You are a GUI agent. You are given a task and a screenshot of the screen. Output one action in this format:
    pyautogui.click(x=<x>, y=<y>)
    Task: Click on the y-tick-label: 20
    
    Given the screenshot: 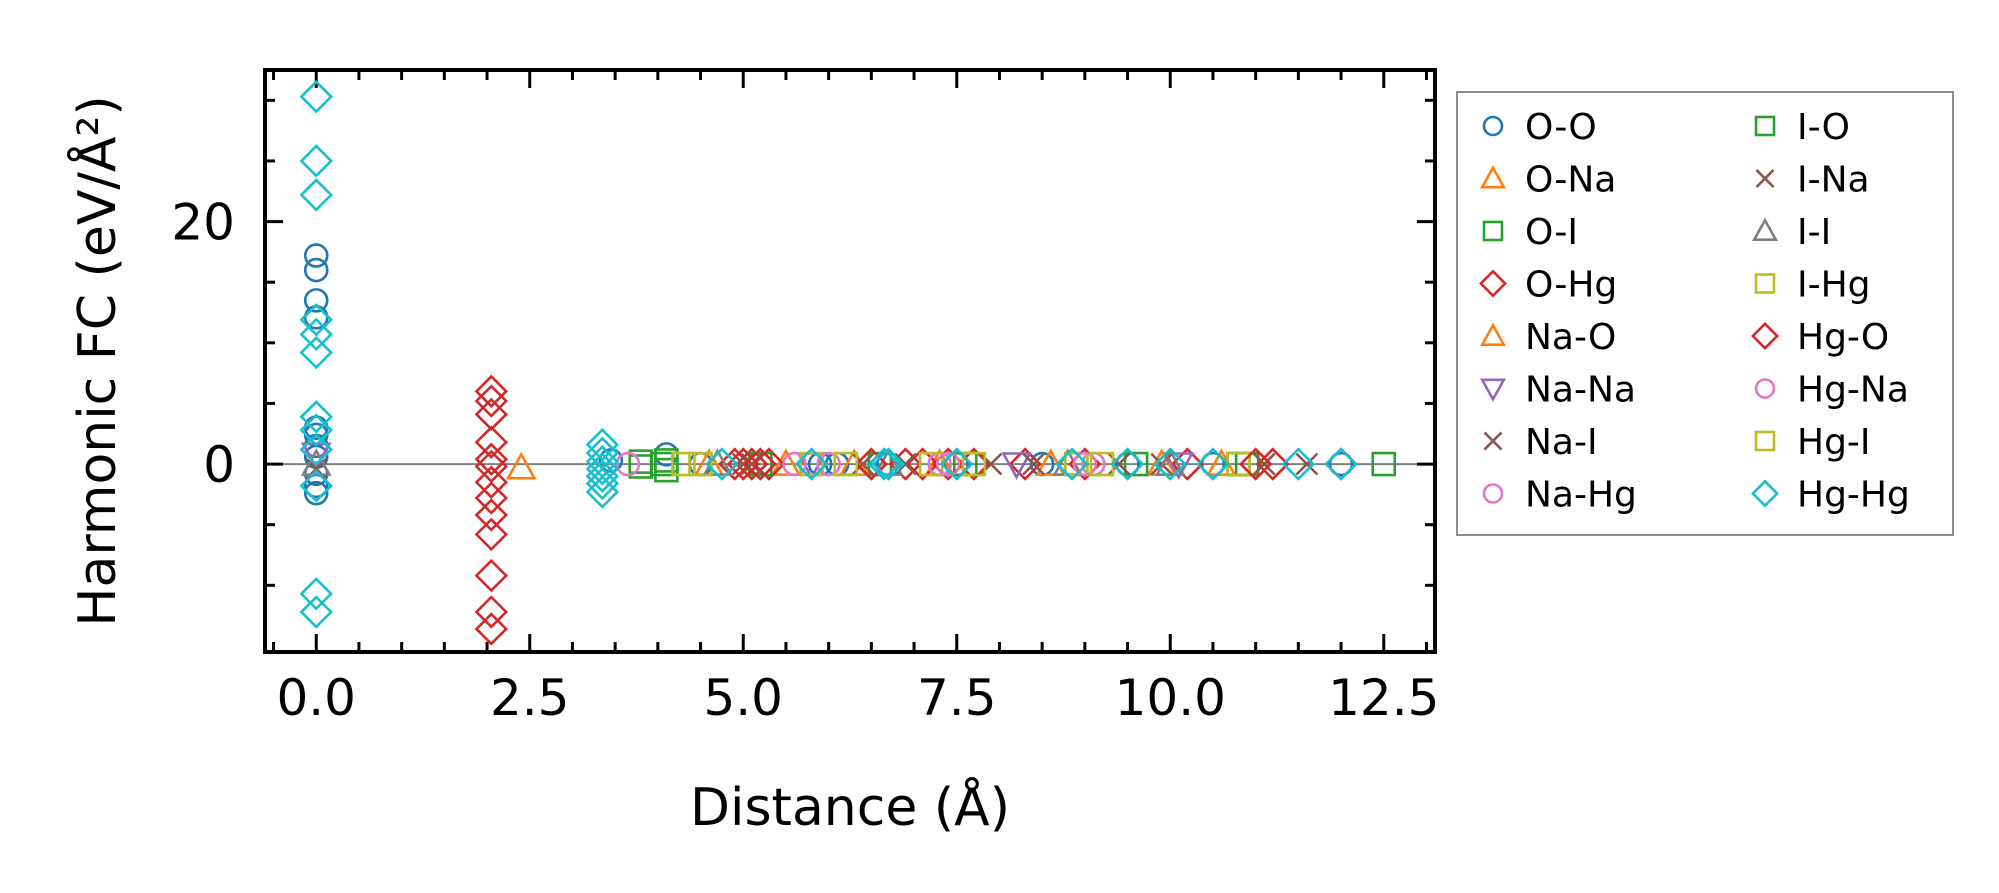 What is the action you would take?
    pyautogui.click(x=203, y=223)
    